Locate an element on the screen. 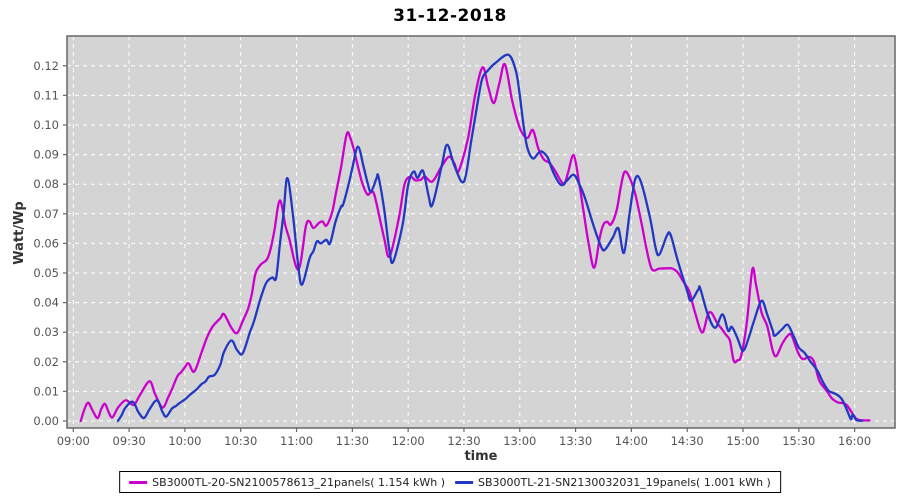 The image size is (900, 500). y-tick-label: 0.03 is located at coordinates (46, 332).